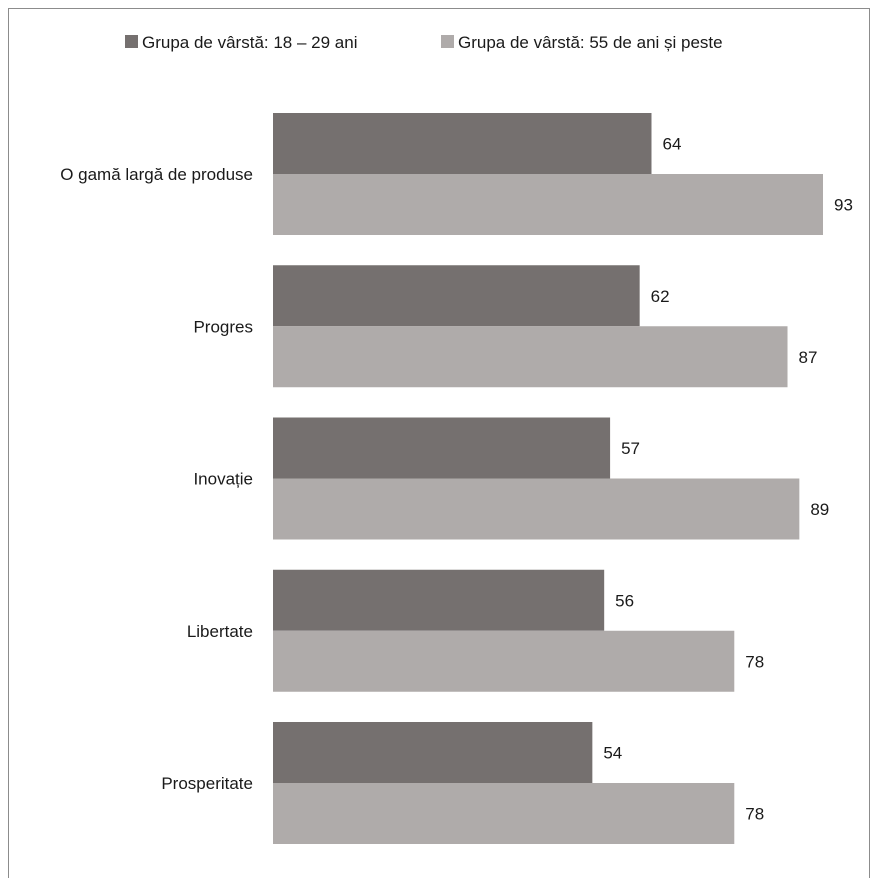 This screenshot has width=871, height=878. What do you see at coordinates (612, 753) in the screenshot?
I see `data-label-series-1-4: 54` at bounding box center [612, 753].